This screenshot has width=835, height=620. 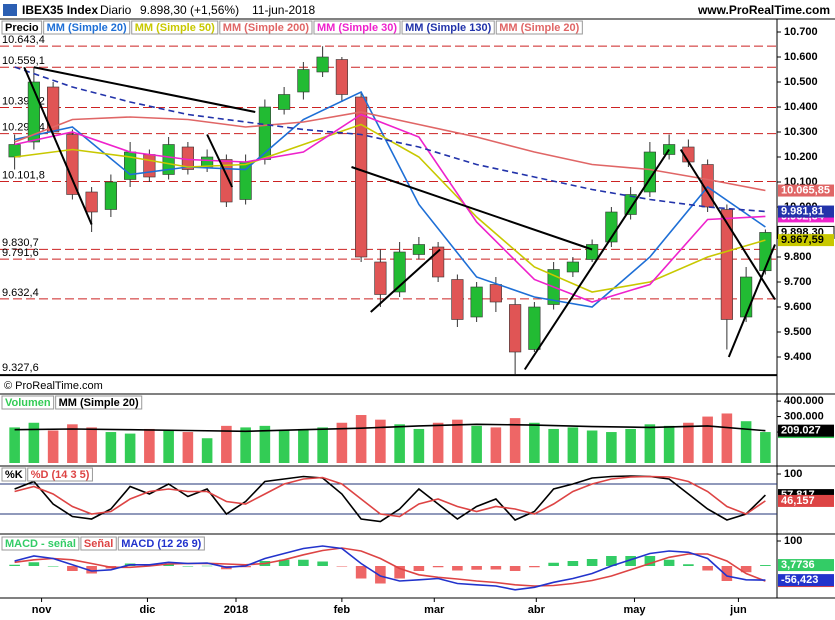 I want to click on x-tick-label: mar, so click(x=434, y=610).